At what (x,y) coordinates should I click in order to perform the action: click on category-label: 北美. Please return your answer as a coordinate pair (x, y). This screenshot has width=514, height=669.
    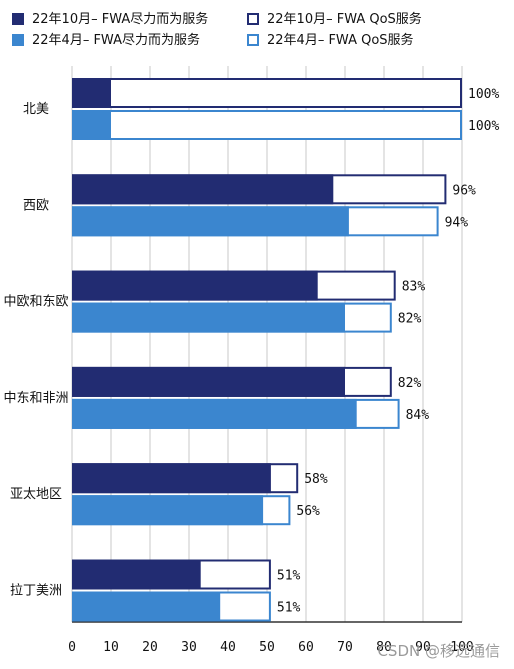
    Looking at the image, I should click on (36, 109).